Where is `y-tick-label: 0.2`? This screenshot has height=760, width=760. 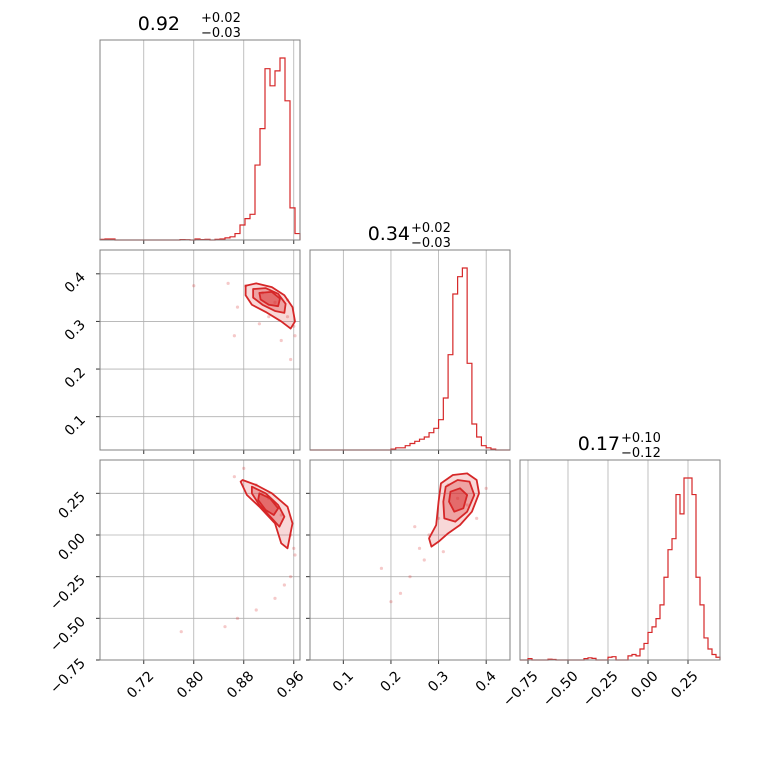
y-tick-label: 0.2 is located at coordinates (75, 378).